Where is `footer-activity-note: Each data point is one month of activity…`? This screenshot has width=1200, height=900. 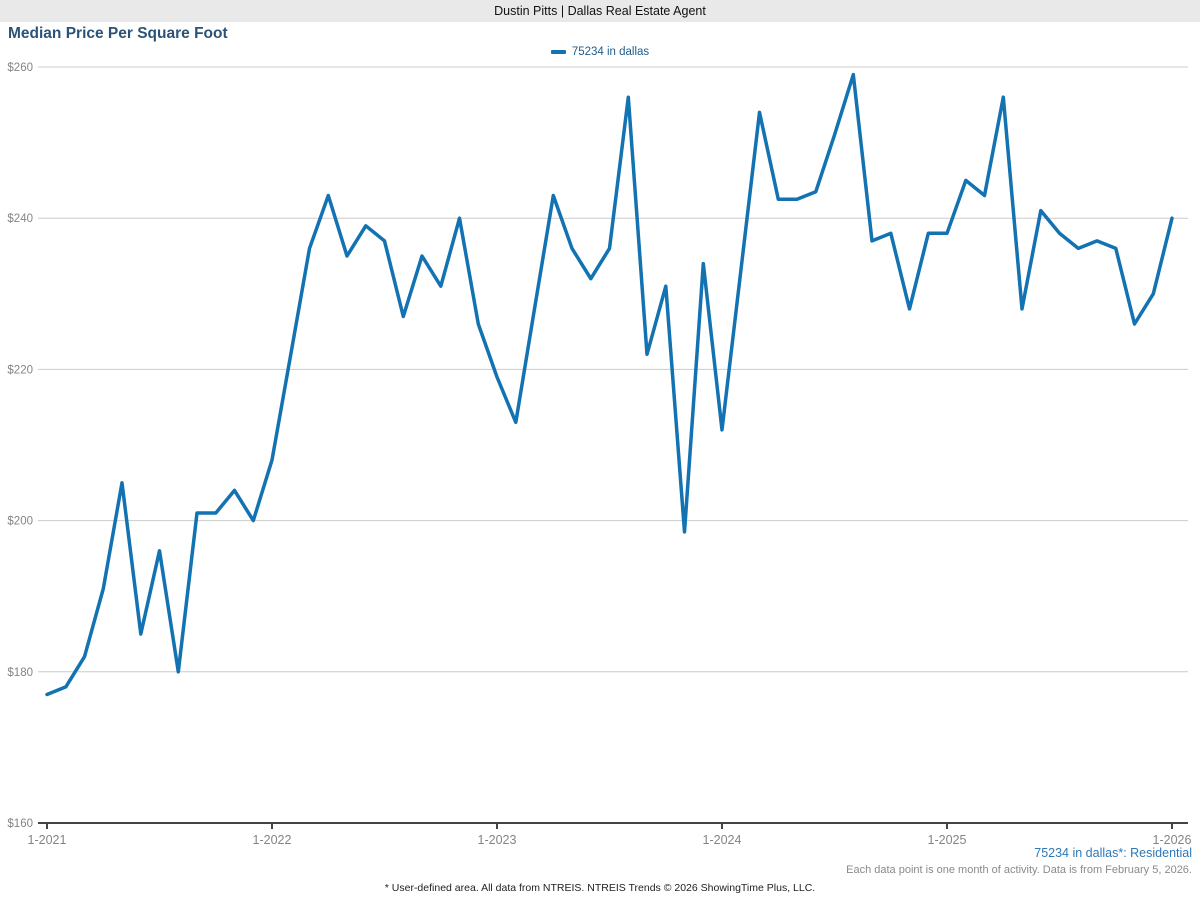 footer-activity-note: Each data point is one month of activity… is located at coordinates (1019, 870).